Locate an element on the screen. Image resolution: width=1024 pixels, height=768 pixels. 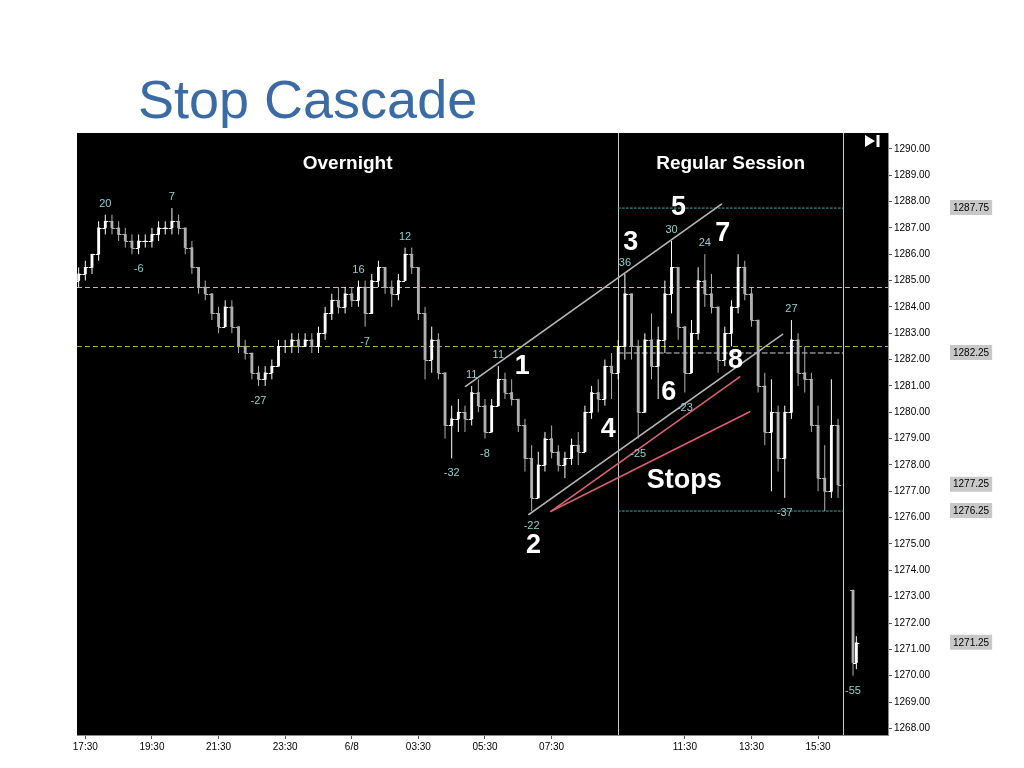
y-tick-label: 1287.00 is located at coordinates (912, 227).